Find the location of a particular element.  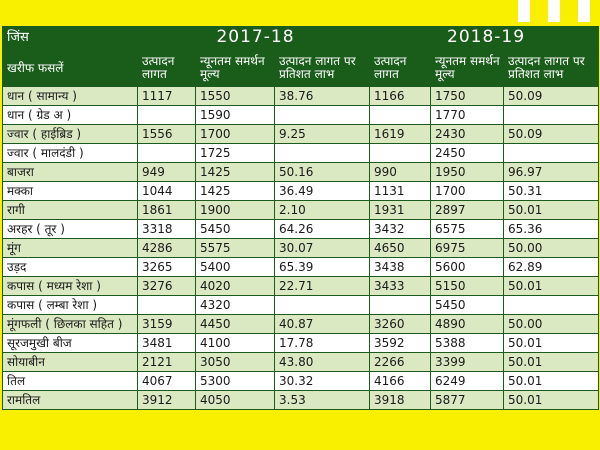

profit-2017-18-cell: 30.32 is located at coordinates (322, 381).